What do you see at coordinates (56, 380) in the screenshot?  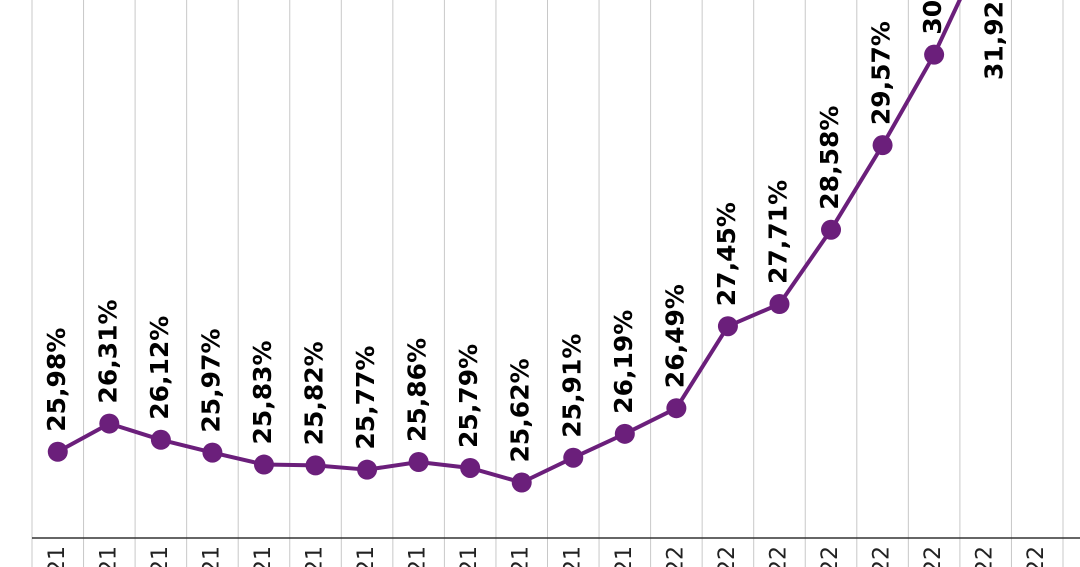 I see `value-label: 25,98%` at bounding box center [56, 380].